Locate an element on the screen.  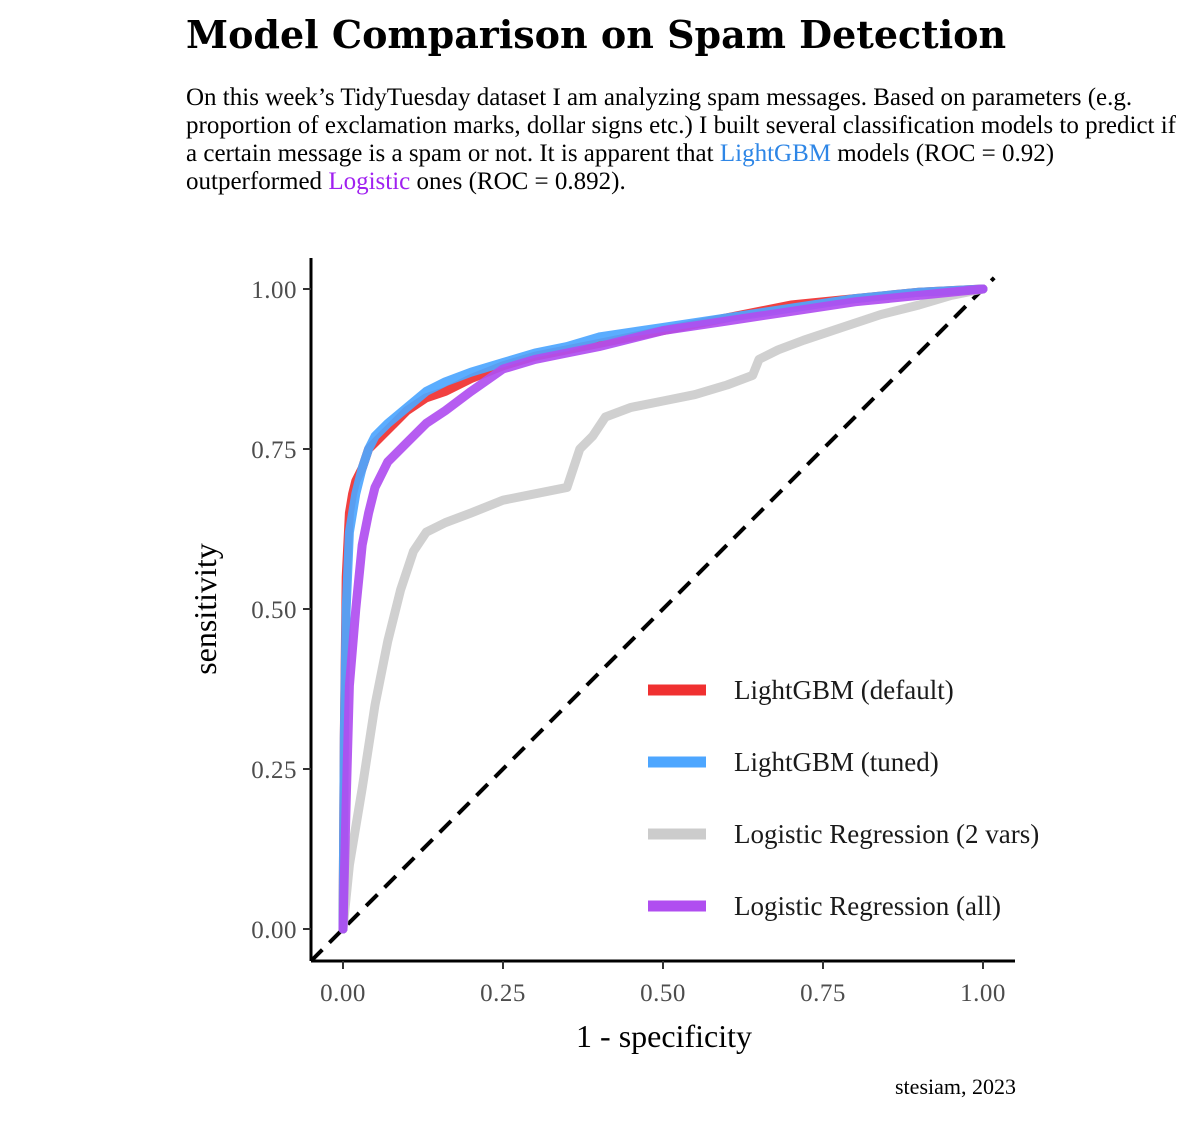
x-tick-label: 1.00 is located at coordinates (983, 993).